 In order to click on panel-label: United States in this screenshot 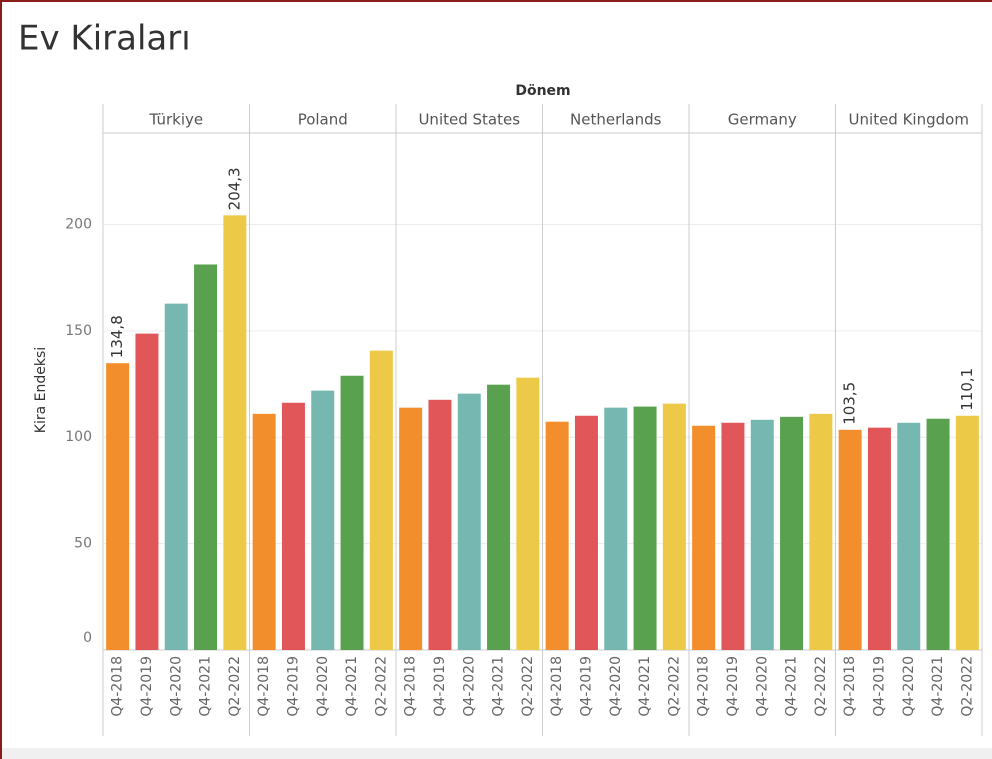, I will do `click(469, 120)`.